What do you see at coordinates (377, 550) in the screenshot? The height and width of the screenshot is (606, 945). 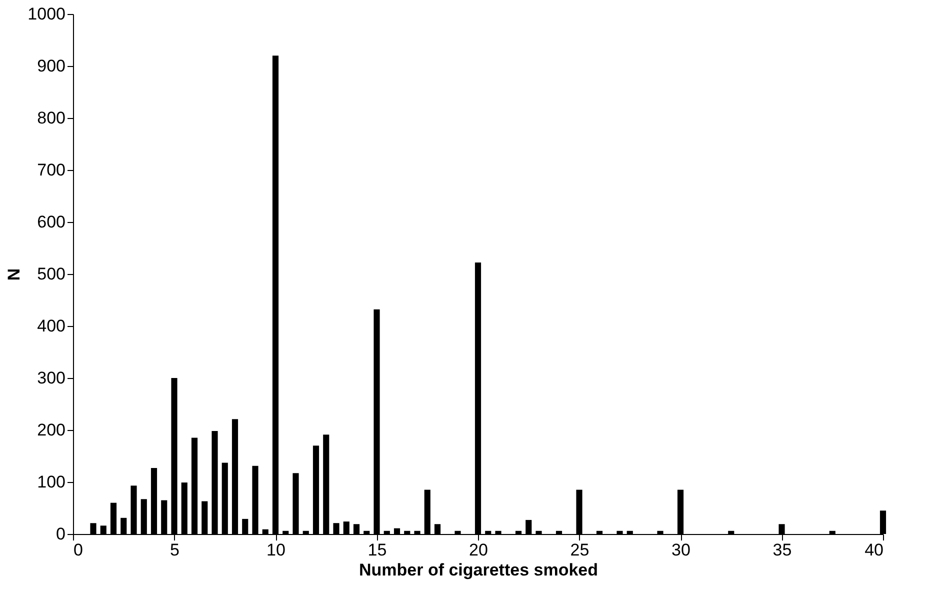 I see `x-tick-label: 15` at bounding box center [377, 550].